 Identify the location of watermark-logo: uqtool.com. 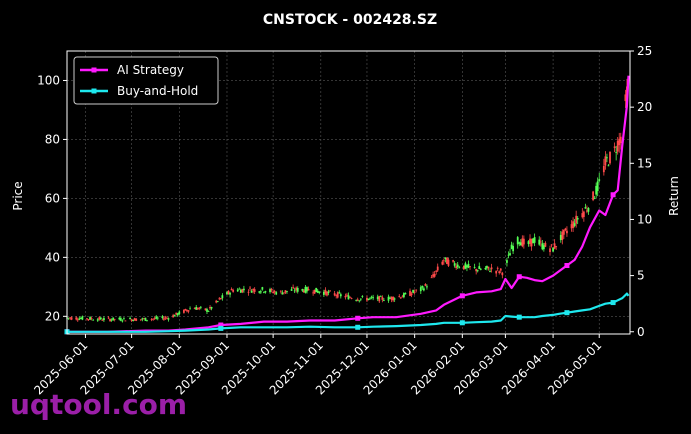
(99, 404).